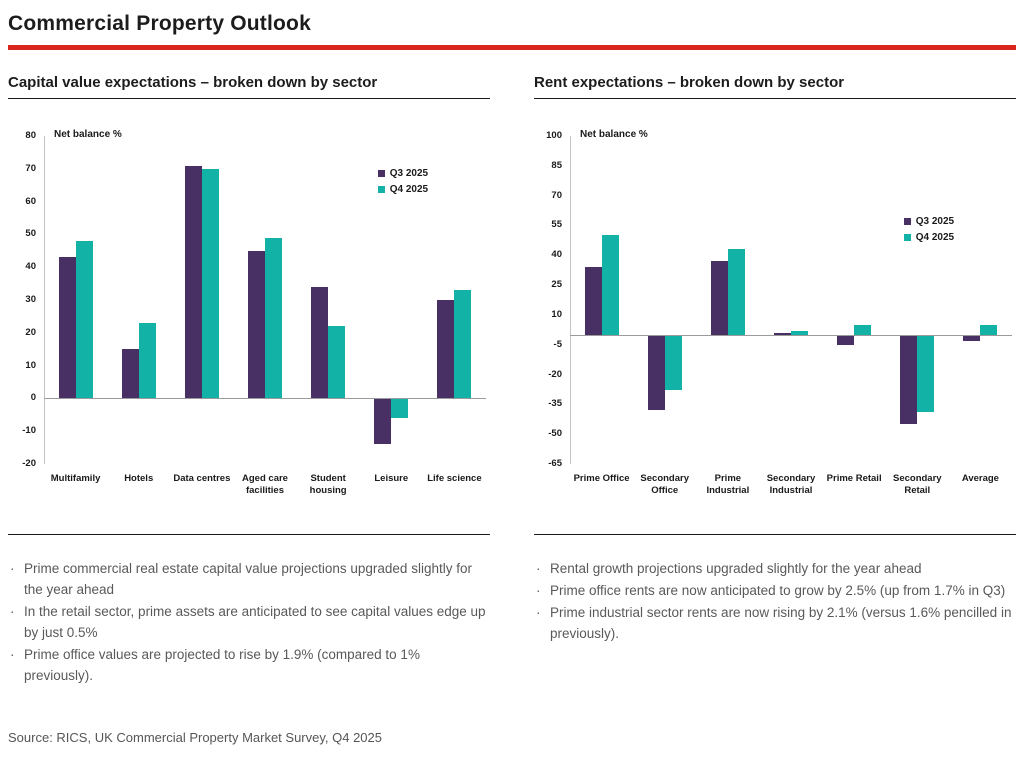 This screenshot has height=764, width=1024. I want to click on y-tick-label: 100, so click(554, 135).